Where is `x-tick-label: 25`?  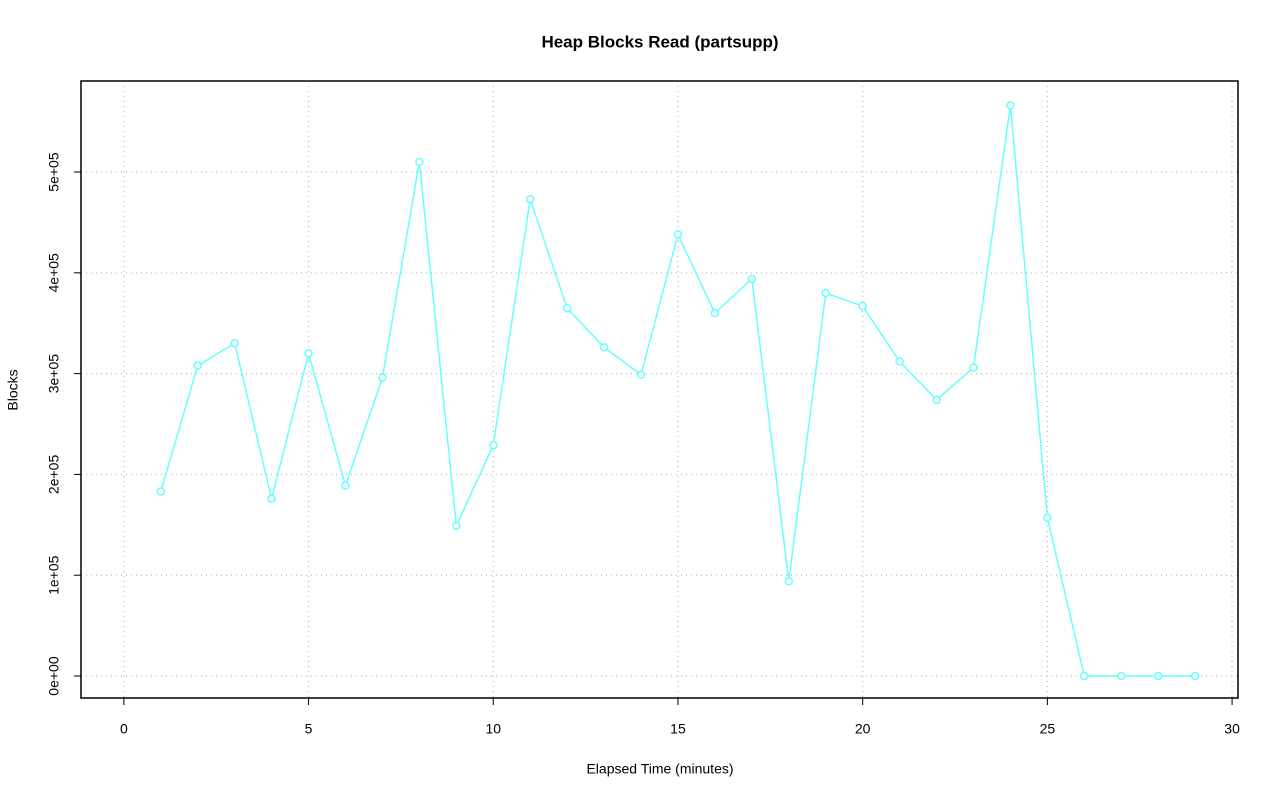 x-tick-label: 25 is located at coordinates (1048, 729).